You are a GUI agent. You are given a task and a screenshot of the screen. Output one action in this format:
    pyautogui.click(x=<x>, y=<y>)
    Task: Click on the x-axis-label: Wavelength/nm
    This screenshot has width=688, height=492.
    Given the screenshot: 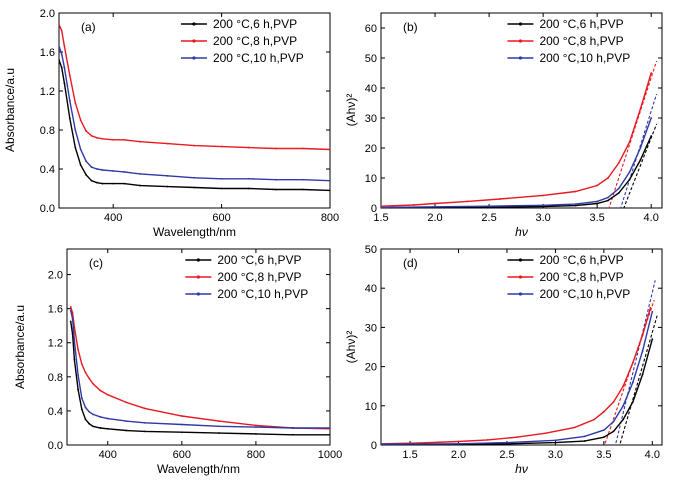 What is the action you would take?
    pyautogui.click(x=198, y=469)
    